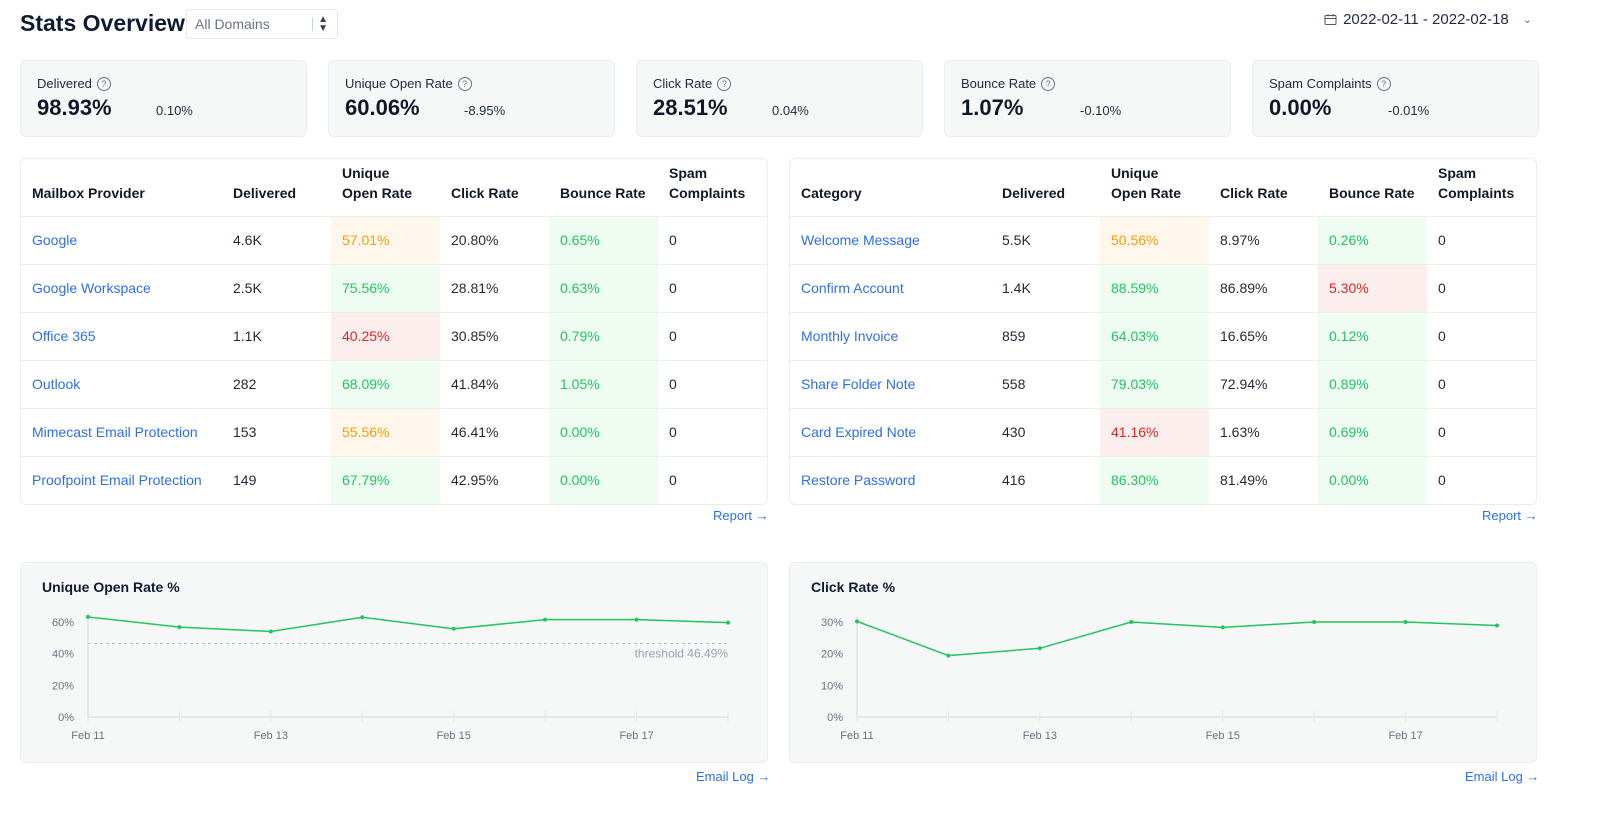 The width and height of the screenshot is (1600, 813). What do you see at coordinates (890, 383) in the screenshot?
I see `row-link: Share Folder Note` at bounding box center [890, 383].